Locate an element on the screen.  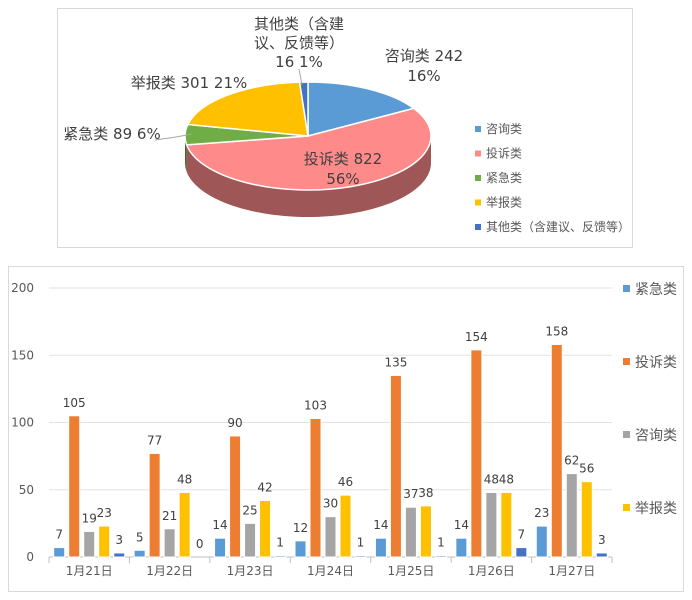
data-label: 19 is located at coordinates (89, 518).